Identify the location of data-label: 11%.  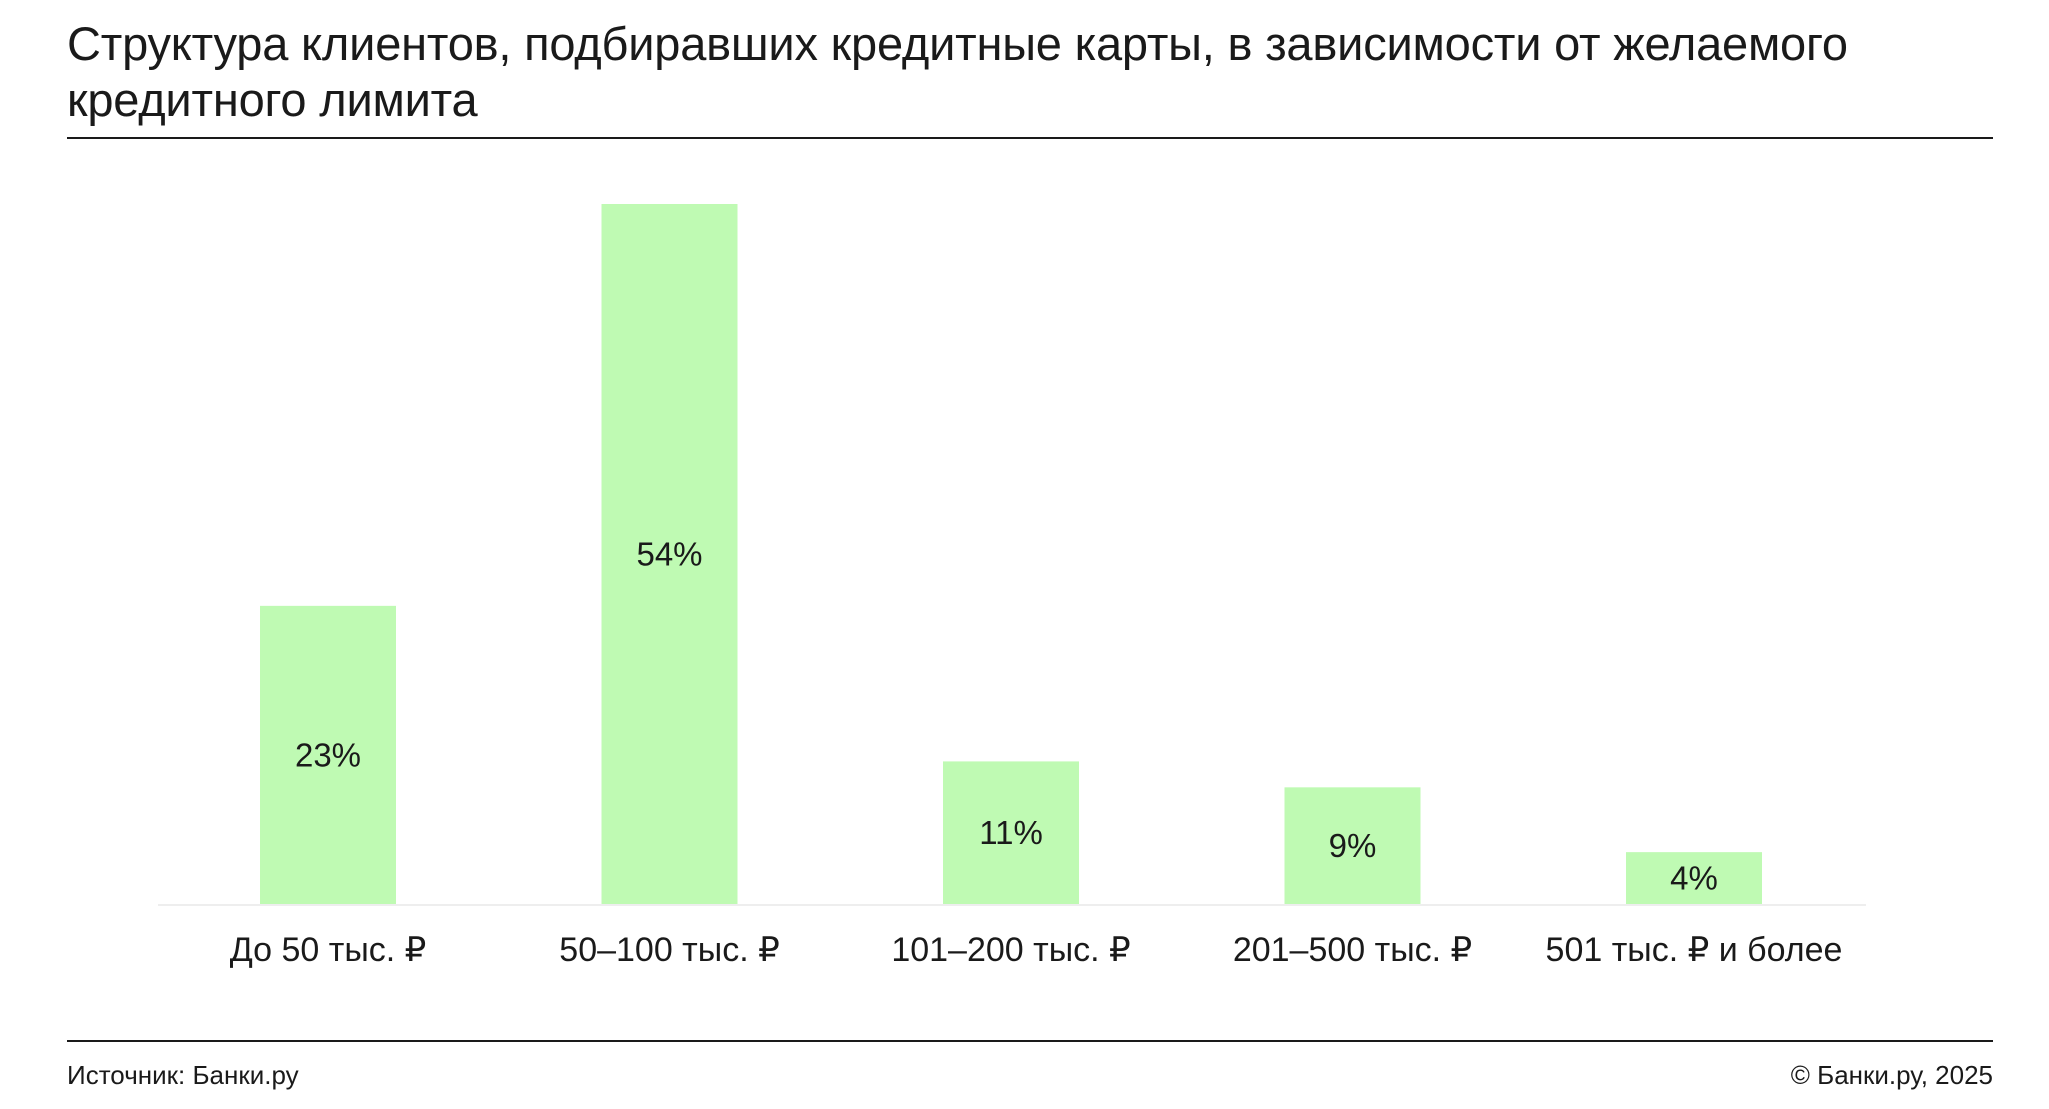
(1011, 832).